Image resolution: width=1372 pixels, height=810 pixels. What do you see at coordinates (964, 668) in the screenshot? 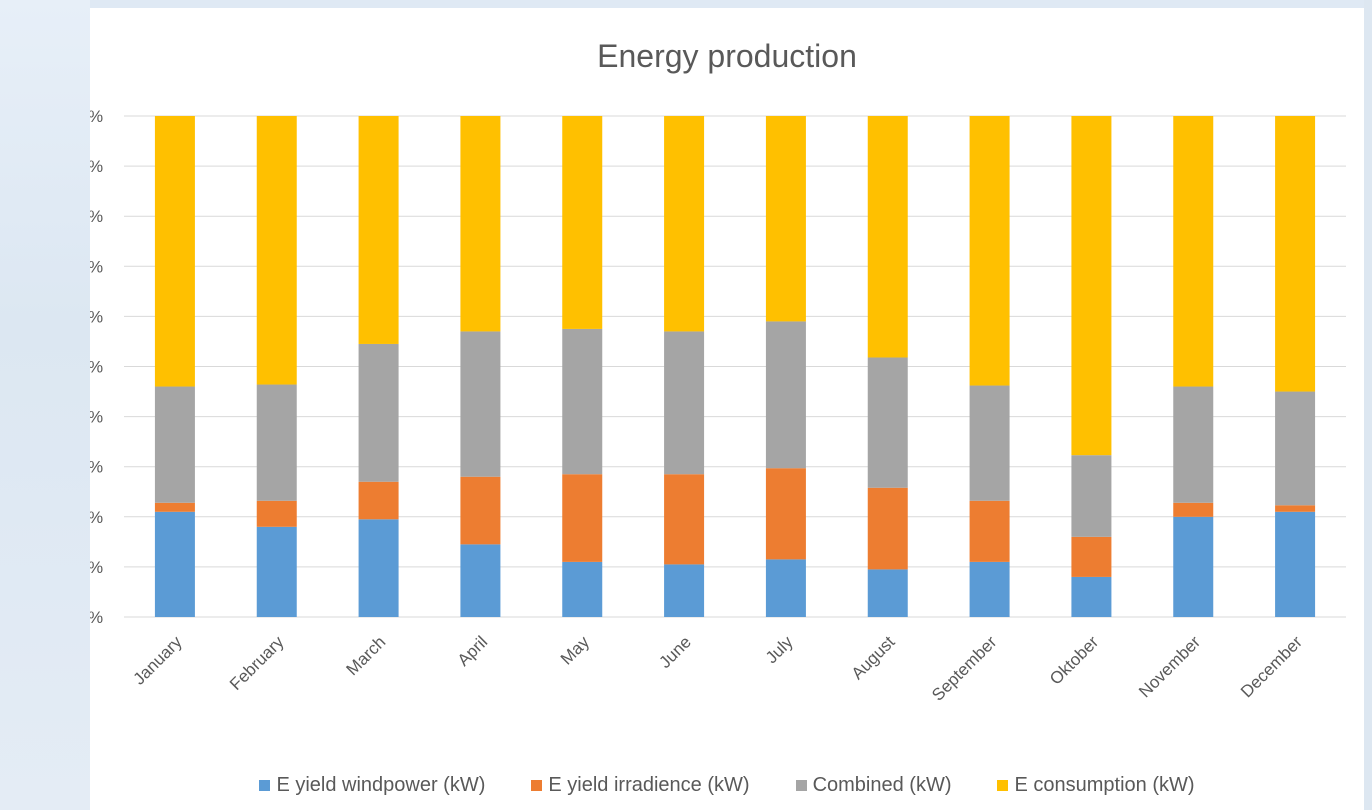
I see `x-tick-label: September` at bounding box center [964, 668].